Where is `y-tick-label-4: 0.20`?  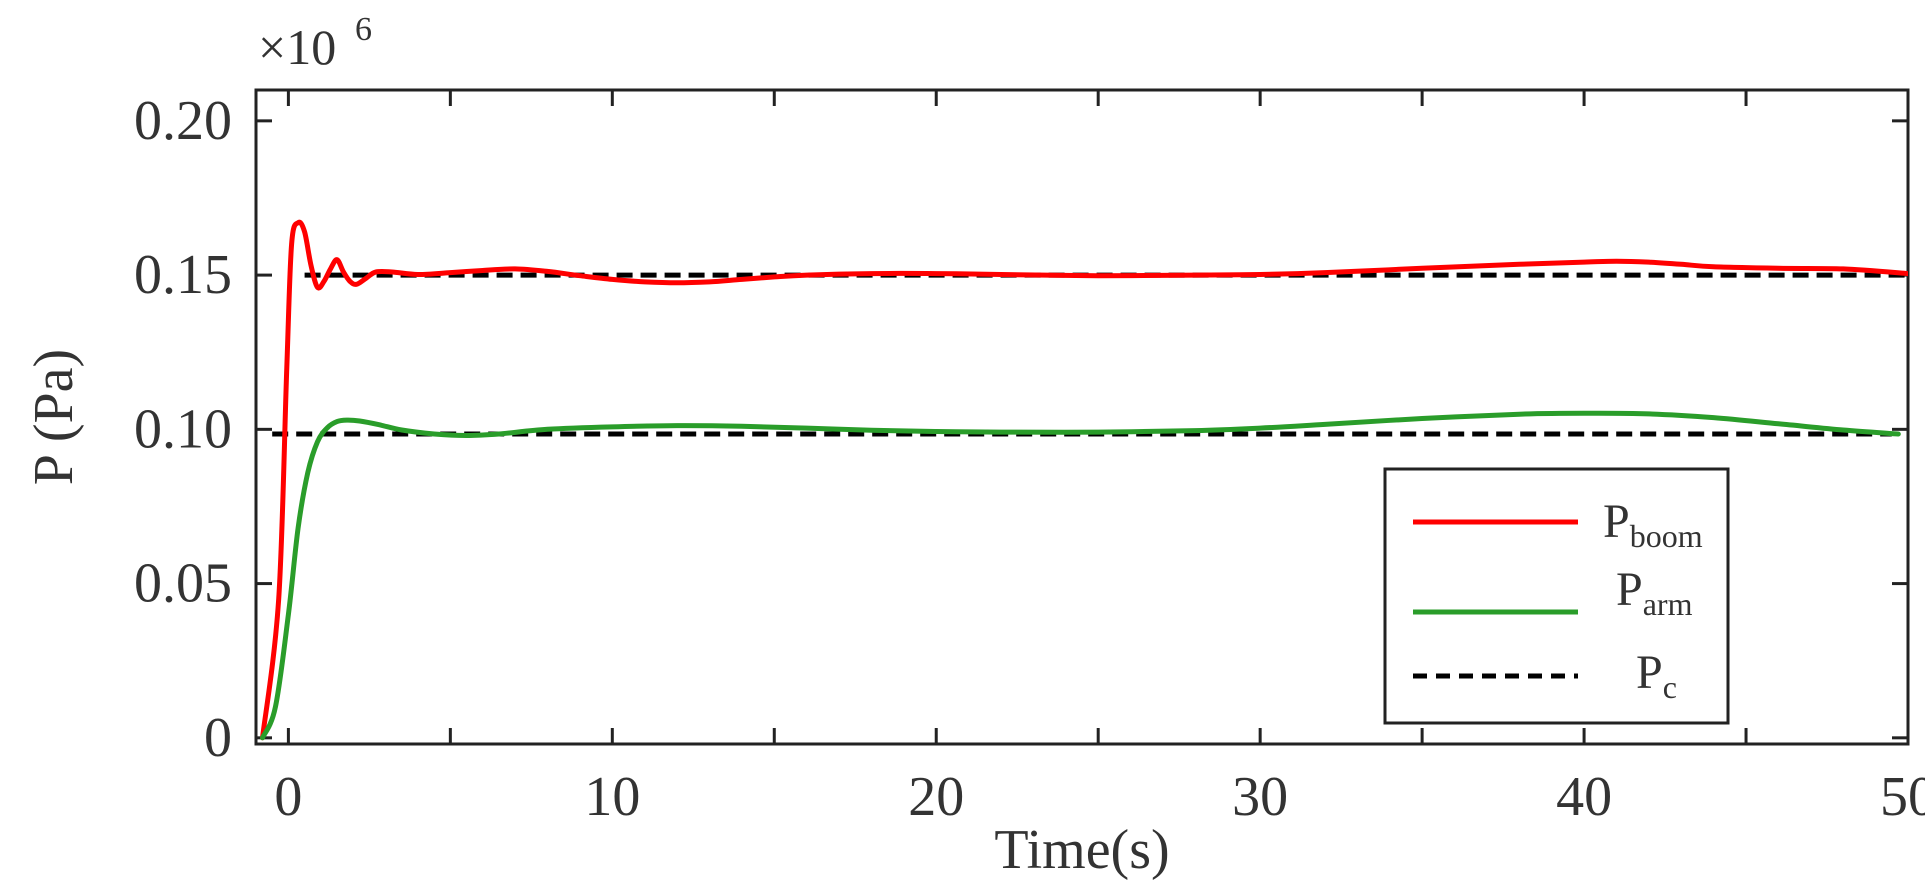
y-tick-label-4: 0.20 is located at coordinates (183, 121).